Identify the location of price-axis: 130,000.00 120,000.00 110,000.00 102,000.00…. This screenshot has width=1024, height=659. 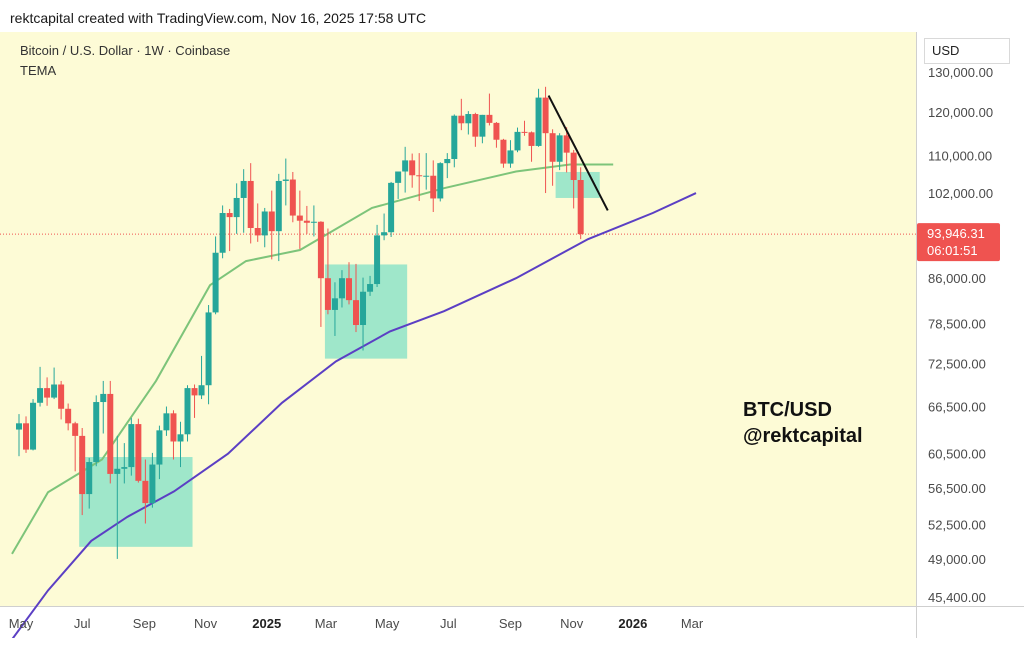
(960, 335).